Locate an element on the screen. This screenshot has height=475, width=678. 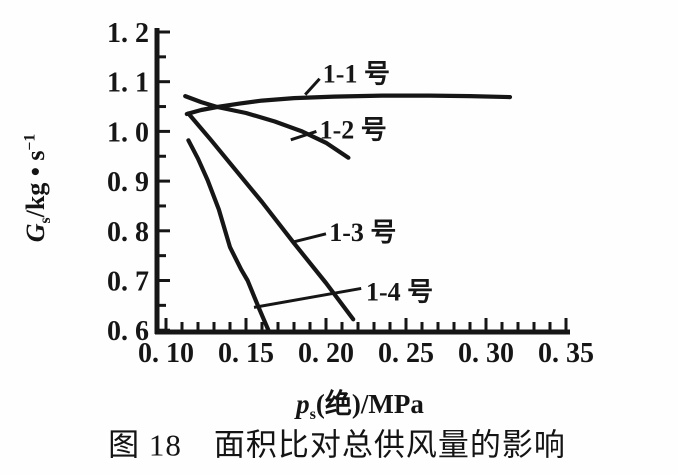
curve-label-1-3: 1-3 号 is located at coordinates (362, 232).